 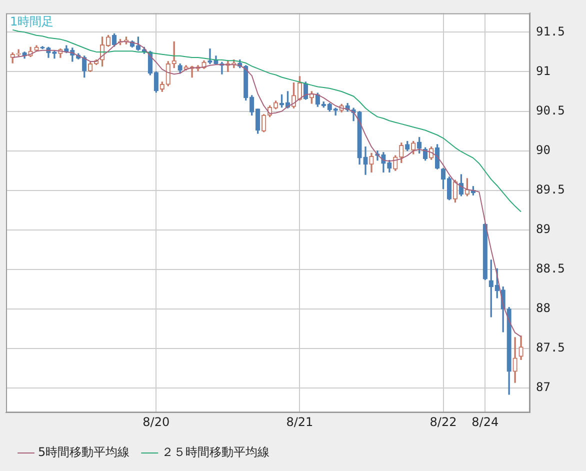 What do you see at coordinates (485, 421) in the screenshot?
I see `x-tick-label: 8/24` at bounding box center [485, 421].